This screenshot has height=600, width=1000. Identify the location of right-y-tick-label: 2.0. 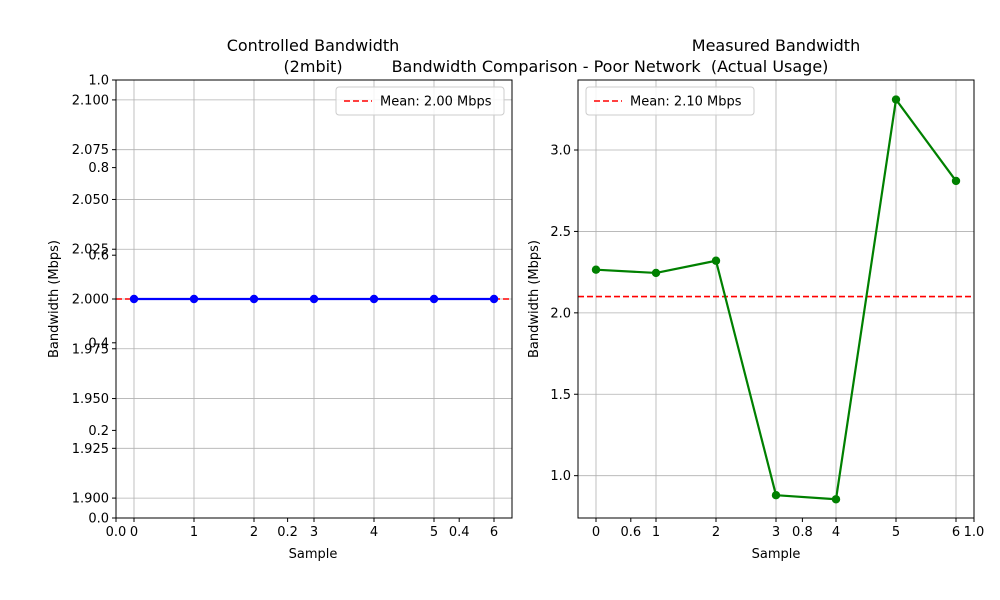
(560, 313).